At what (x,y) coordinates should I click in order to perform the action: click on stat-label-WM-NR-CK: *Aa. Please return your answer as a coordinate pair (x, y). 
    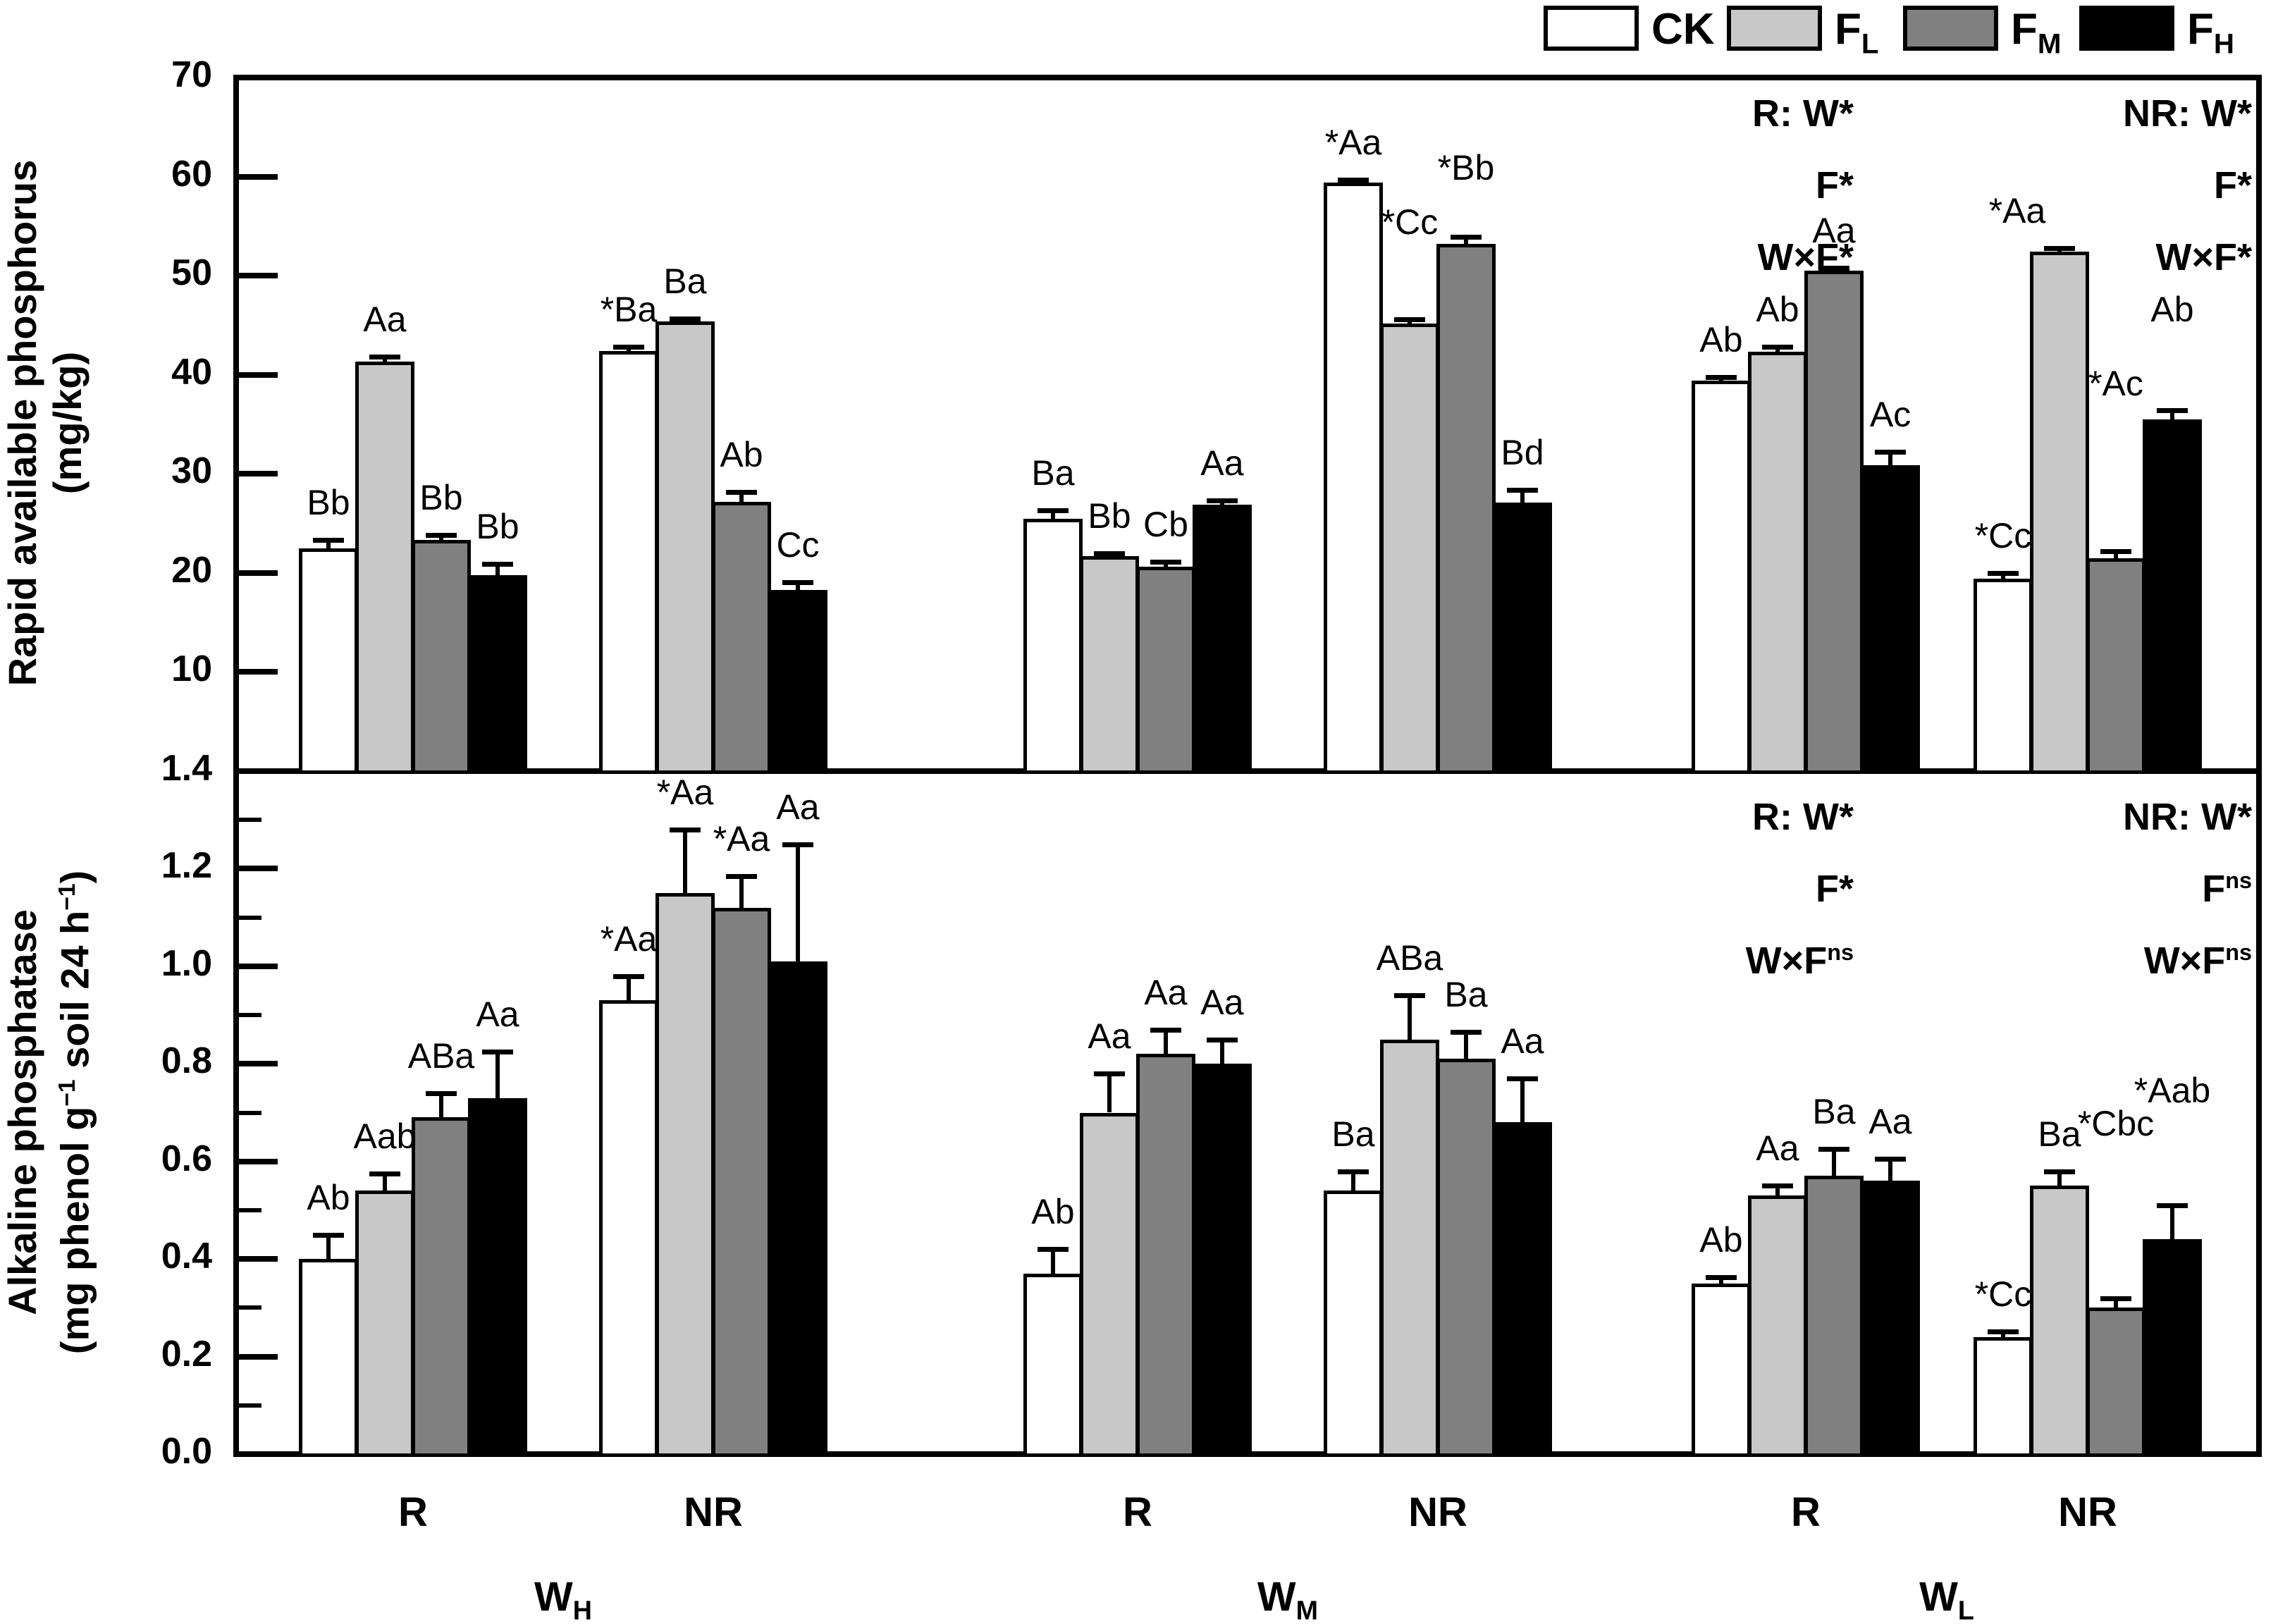
    Looking at the image, I should click on (1353, 142).